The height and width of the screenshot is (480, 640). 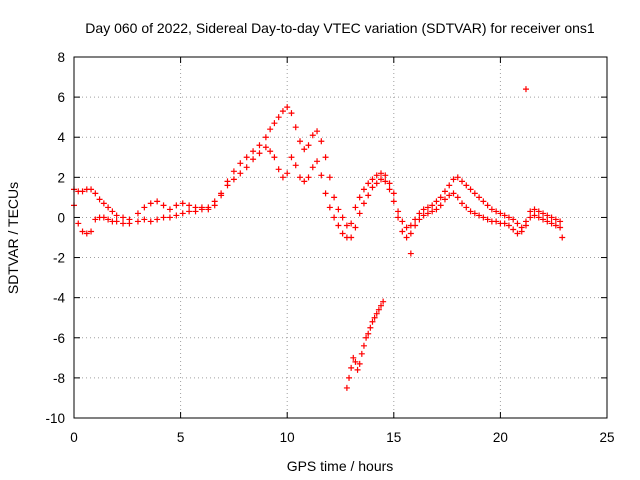 I want to click on y-tick-label: 0, so click(x=61, y=217).